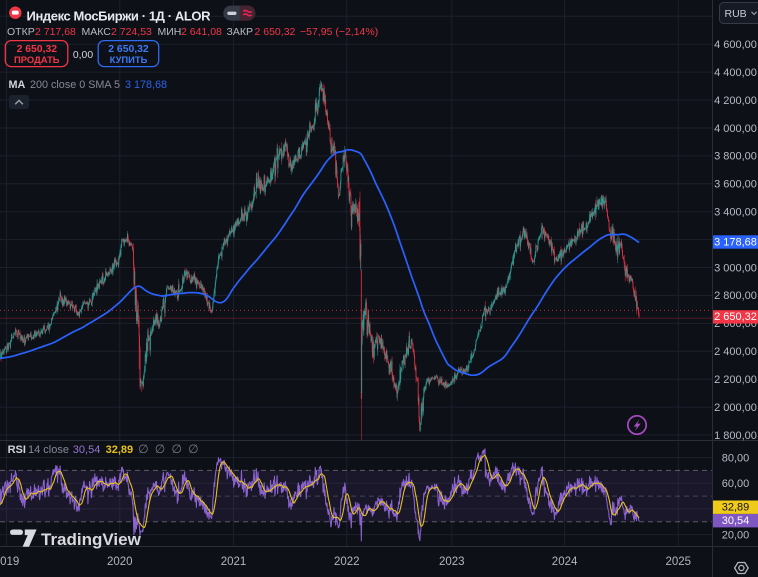 This screenshot has width=758, height=577. What do you see at coordinates (97, 32) in the screenshot?
I see `svg-text: МАКС` at bounding box center [97, 32].